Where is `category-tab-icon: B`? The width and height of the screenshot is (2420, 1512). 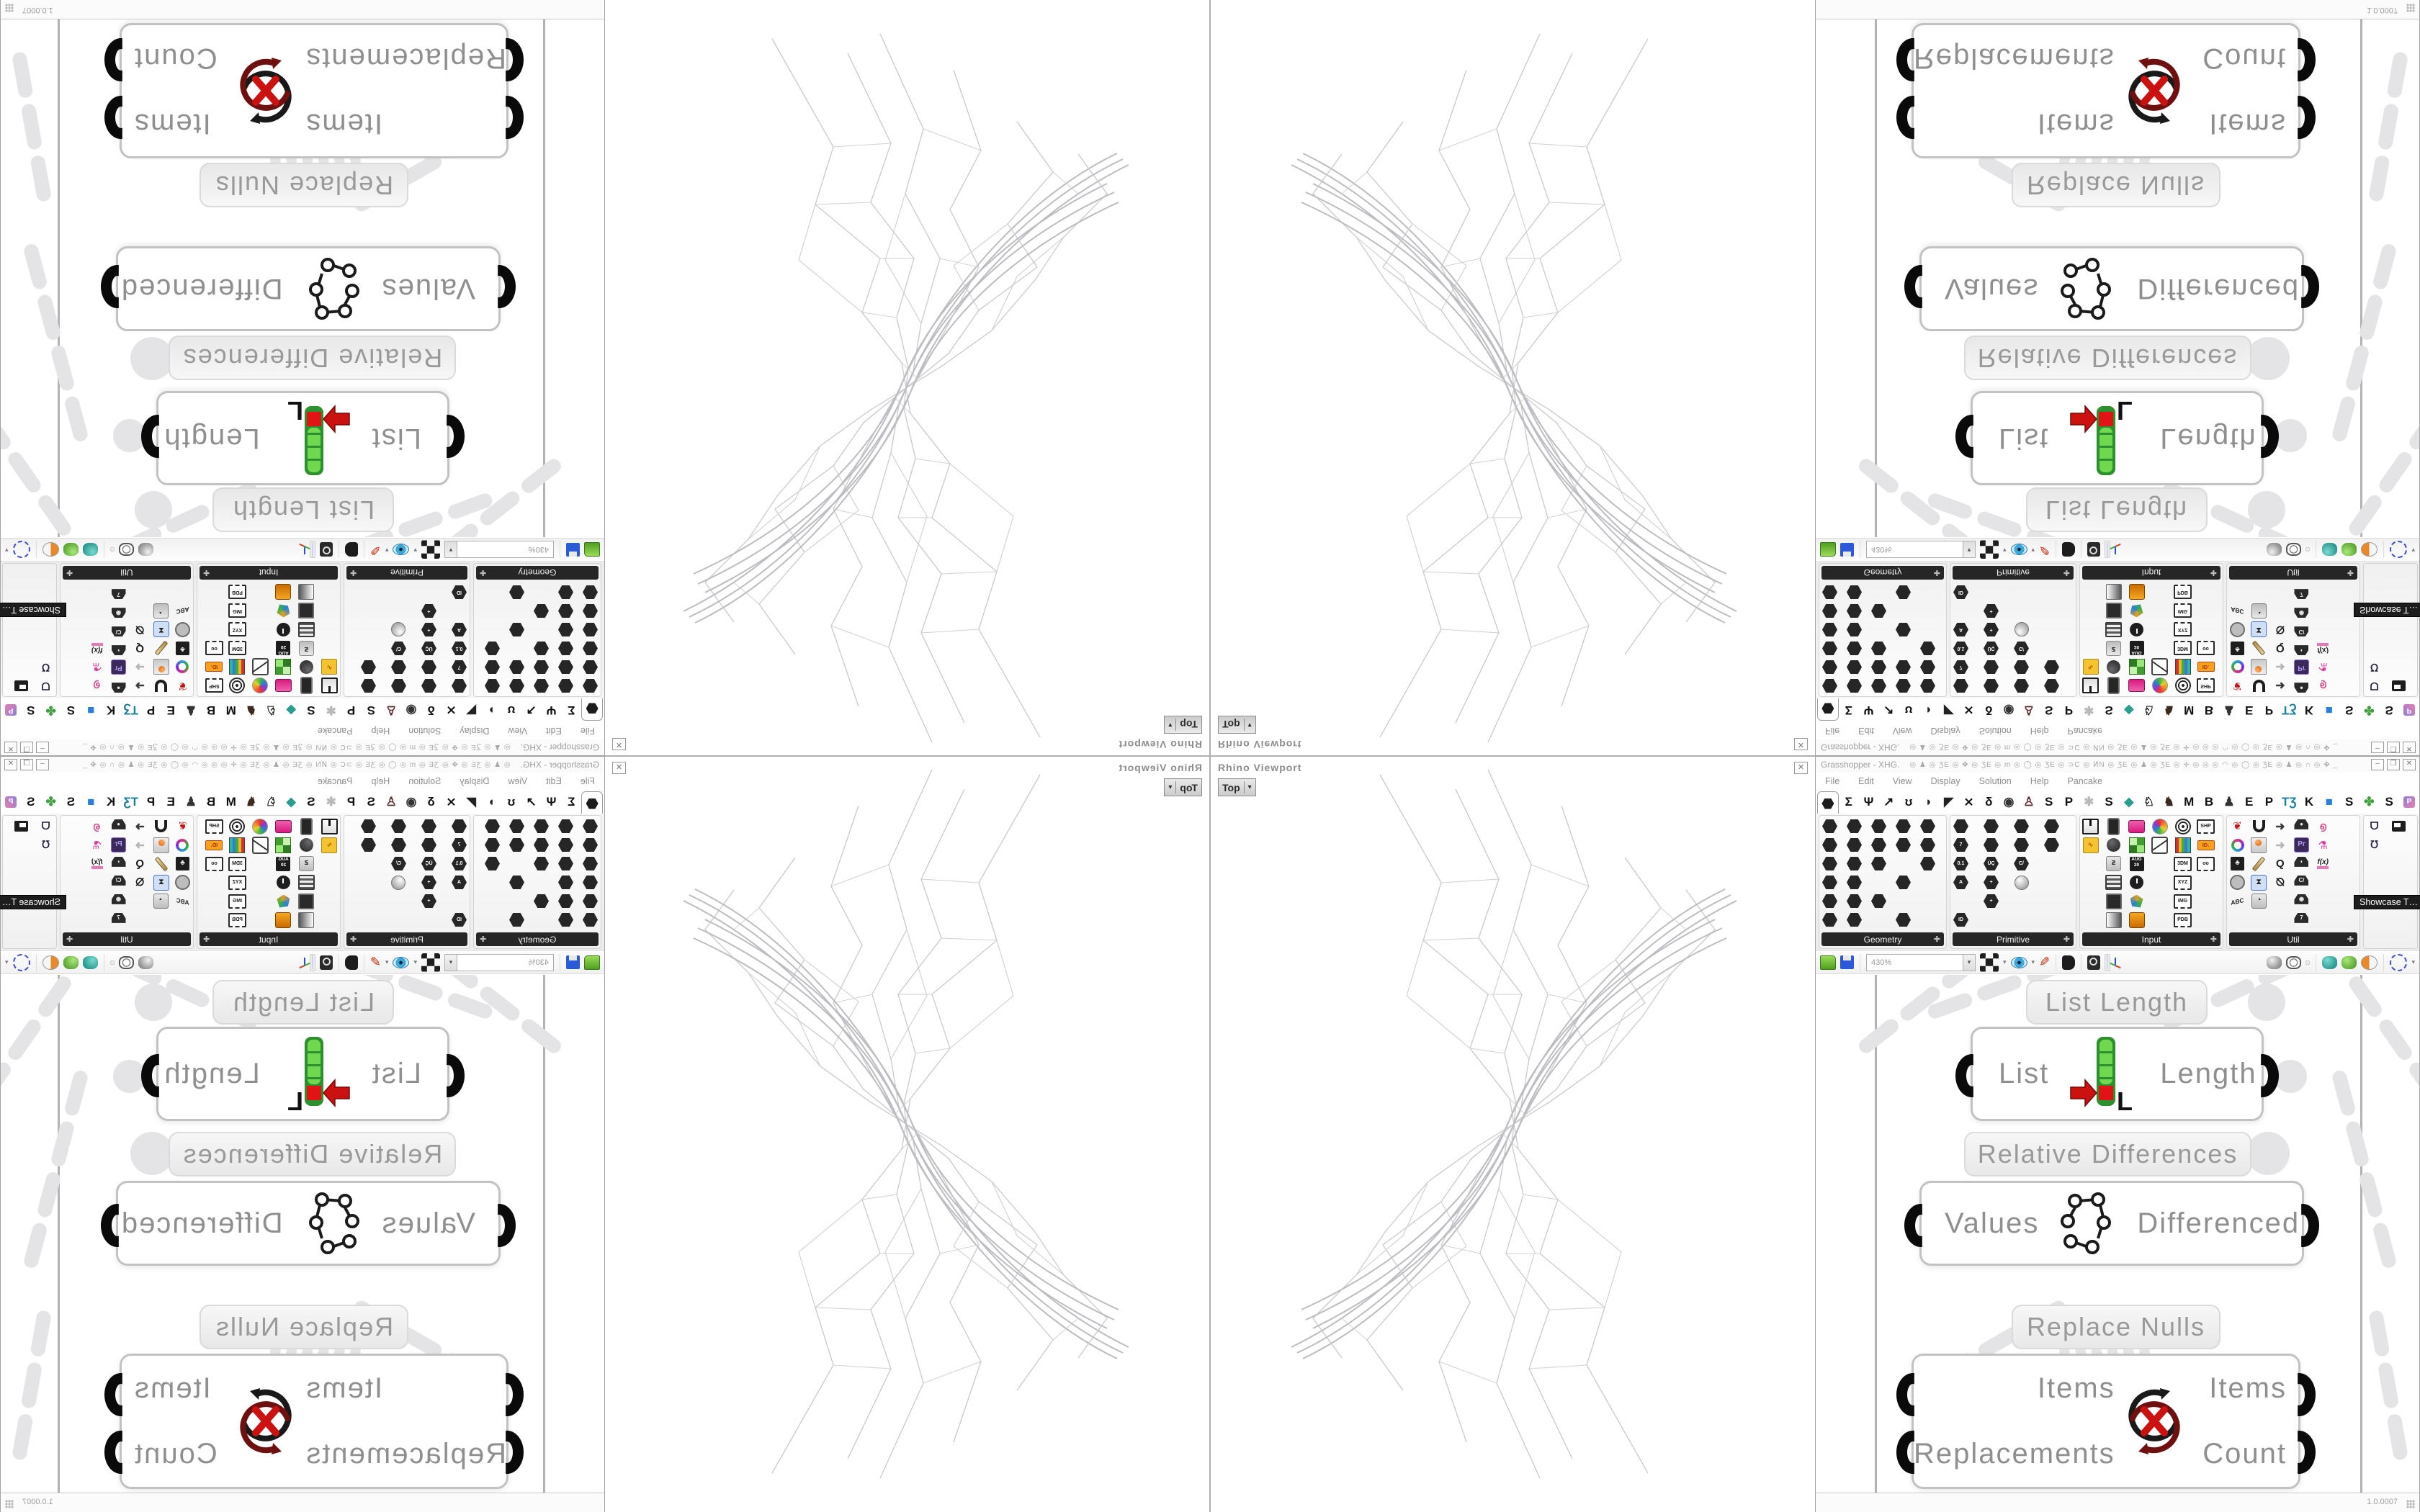
category-tab-icon: B is located at coordinates (2209, 710).